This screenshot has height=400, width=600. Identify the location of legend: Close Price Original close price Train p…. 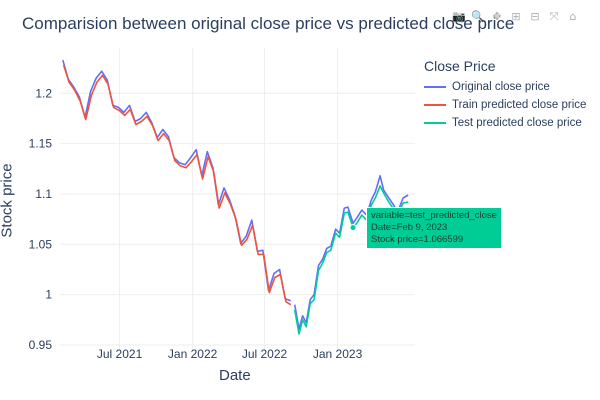
(505, 95).